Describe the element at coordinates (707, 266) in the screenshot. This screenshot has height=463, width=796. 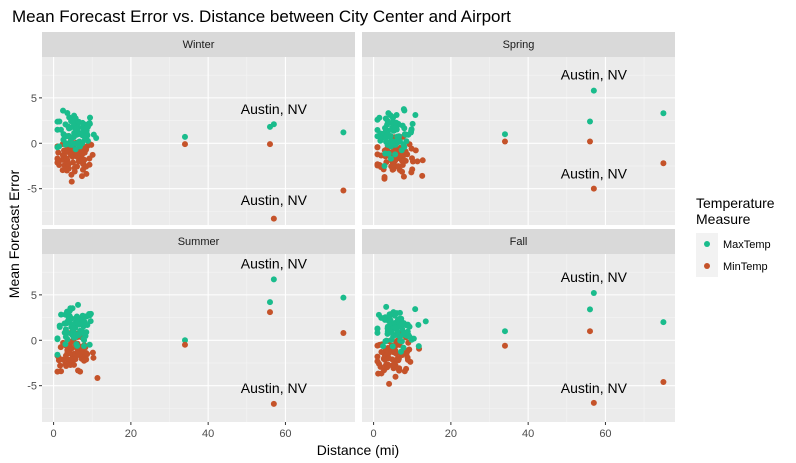
I see `legend-swatch-mintemp` at that location.